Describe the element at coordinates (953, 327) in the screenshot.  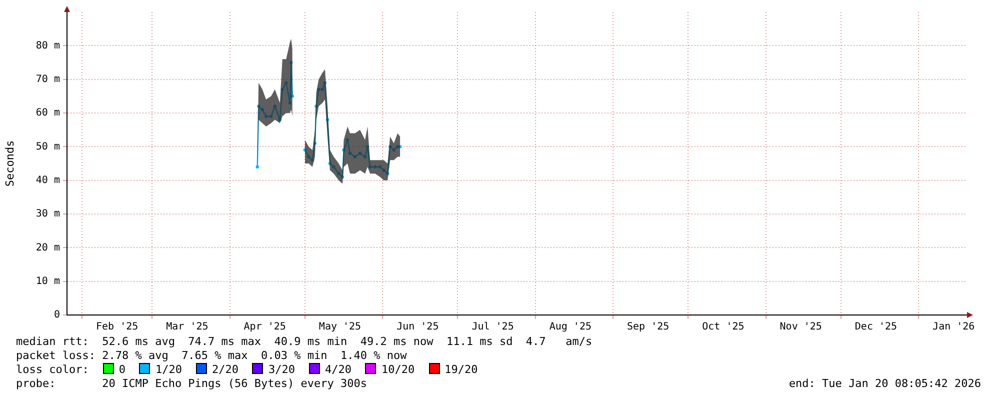
I see `x-tick-label: Jan '26` at that location.